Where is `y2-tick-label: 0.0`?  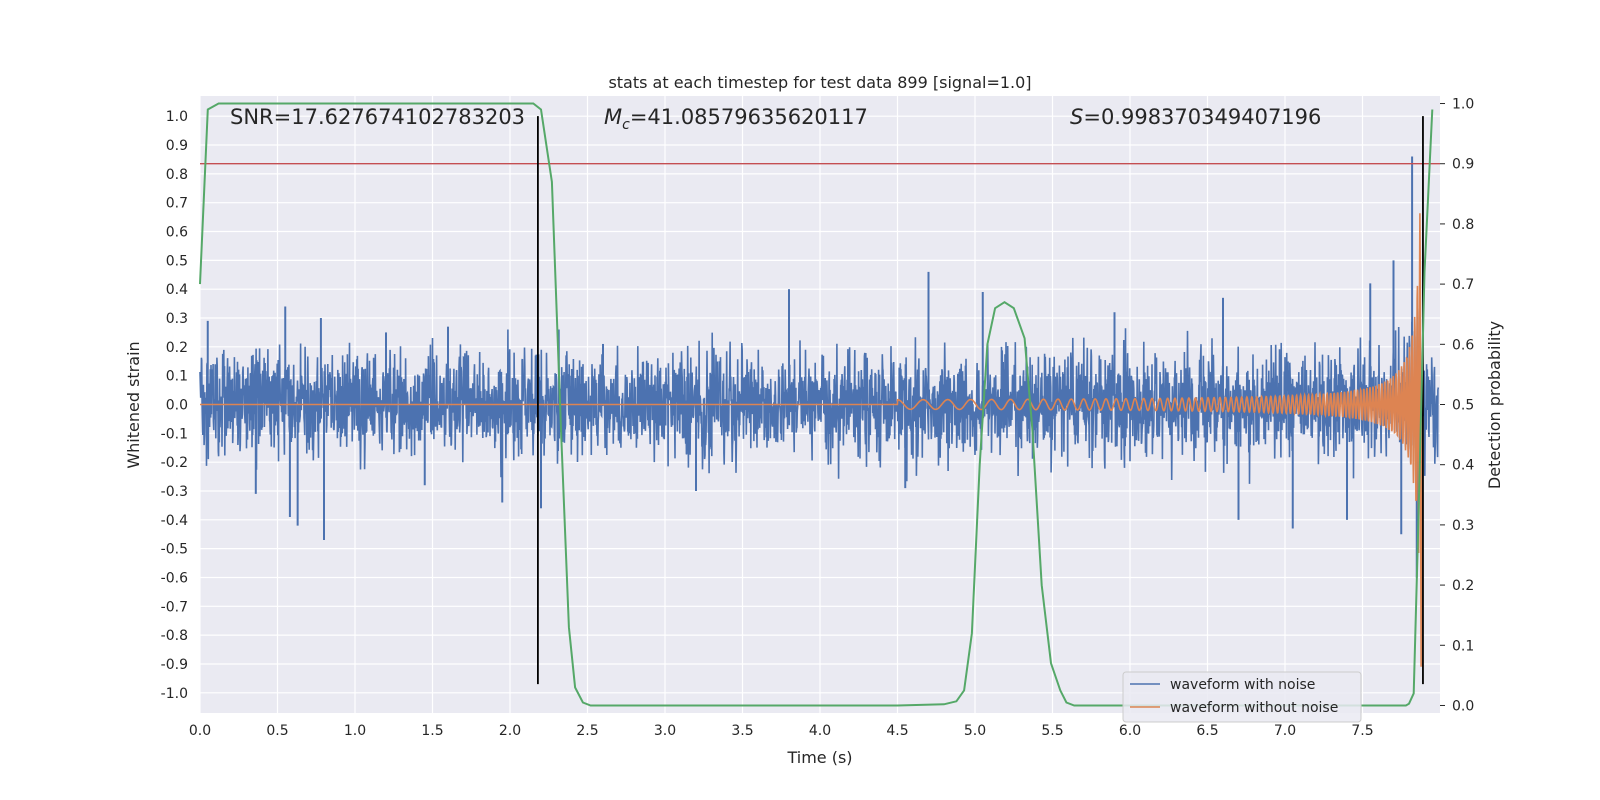
y2-tick-label: 0.0 is located at coordinates (1463, 706).